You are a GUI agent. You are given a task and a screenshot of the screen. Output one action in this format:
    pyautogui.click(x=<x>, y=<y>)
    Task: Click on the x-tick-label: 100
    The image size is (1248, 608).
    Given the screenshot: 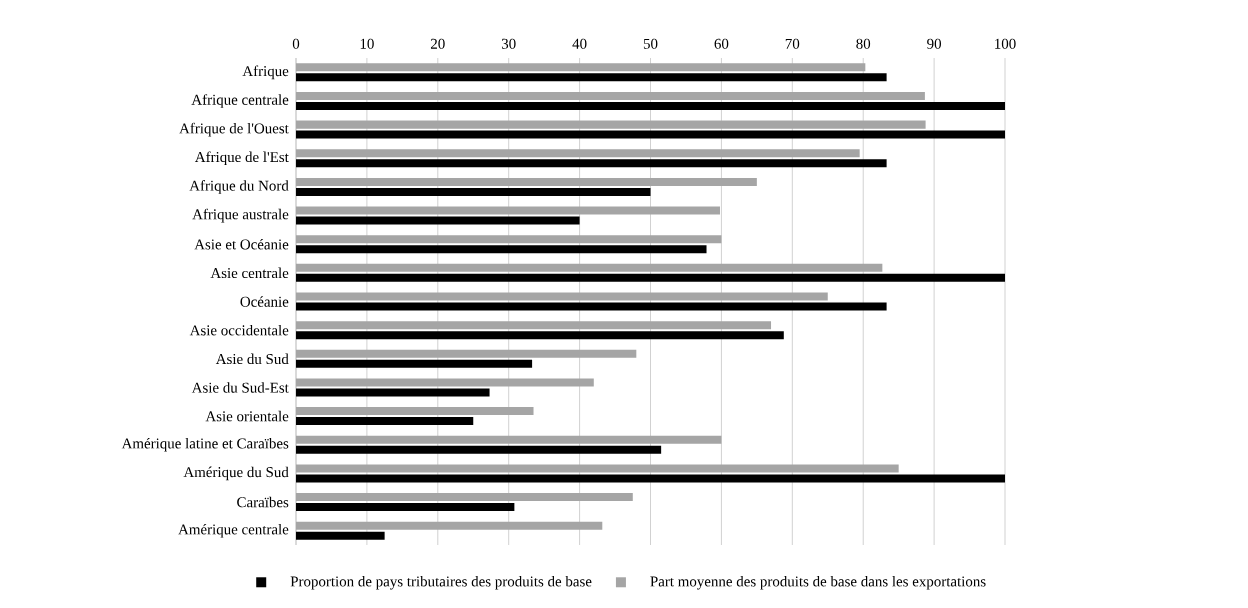 What is the action you would take?
    pyautogui.click(x=1005, y=43)
    